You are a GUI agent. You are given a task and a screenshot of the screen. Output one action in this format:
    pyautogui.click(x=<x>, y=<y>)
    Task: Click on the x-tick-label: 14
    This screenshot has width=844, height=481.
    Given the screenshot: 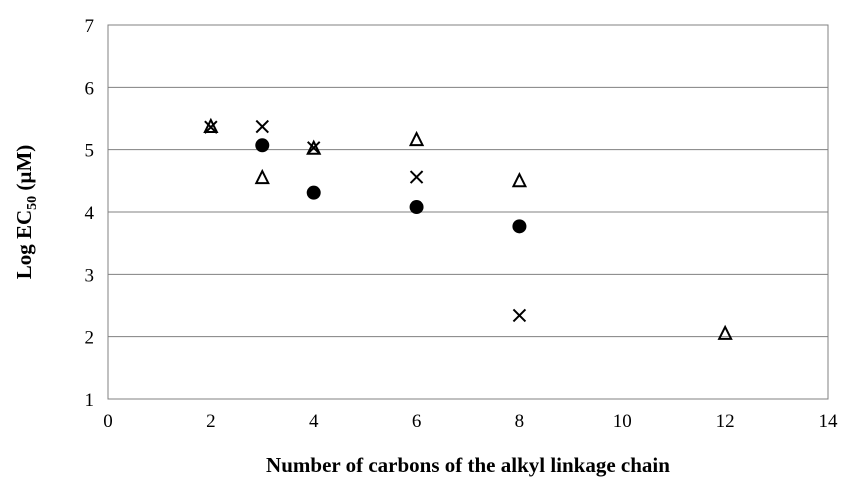 What is the action you would take?
    pyautogui.click(x=829, y=421)
    